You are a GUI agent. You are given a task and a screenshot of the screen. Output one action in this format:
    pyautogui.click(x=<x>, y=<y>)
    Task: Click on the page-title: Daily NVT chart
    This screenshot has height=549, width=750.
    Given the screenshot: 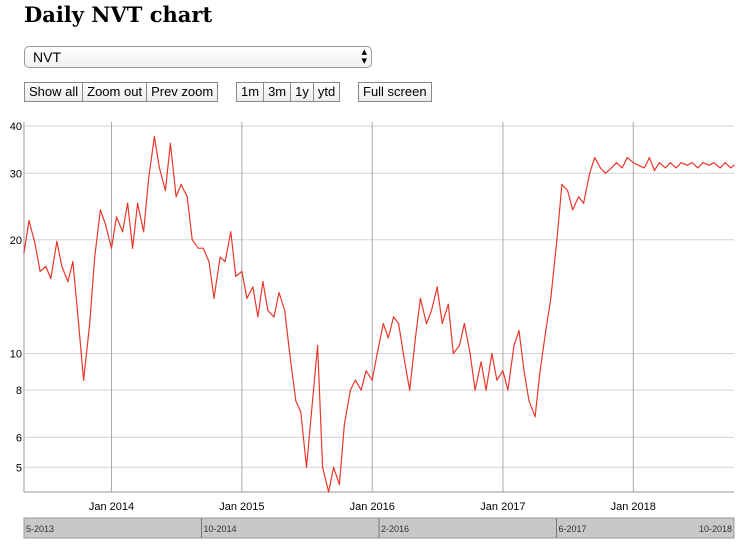 What is the action you would take?
    pyautogui.click(x=118, y=14)
    